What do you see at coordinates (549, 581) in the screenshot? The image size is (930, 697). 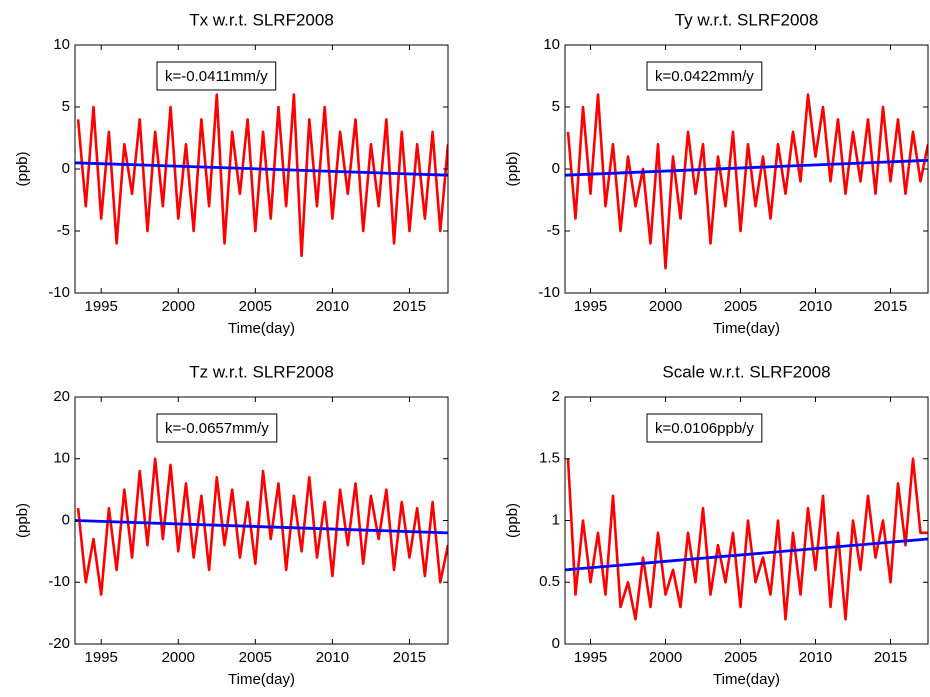 I see `y-tick-label: 0.5` at bounding box center [549, 581].